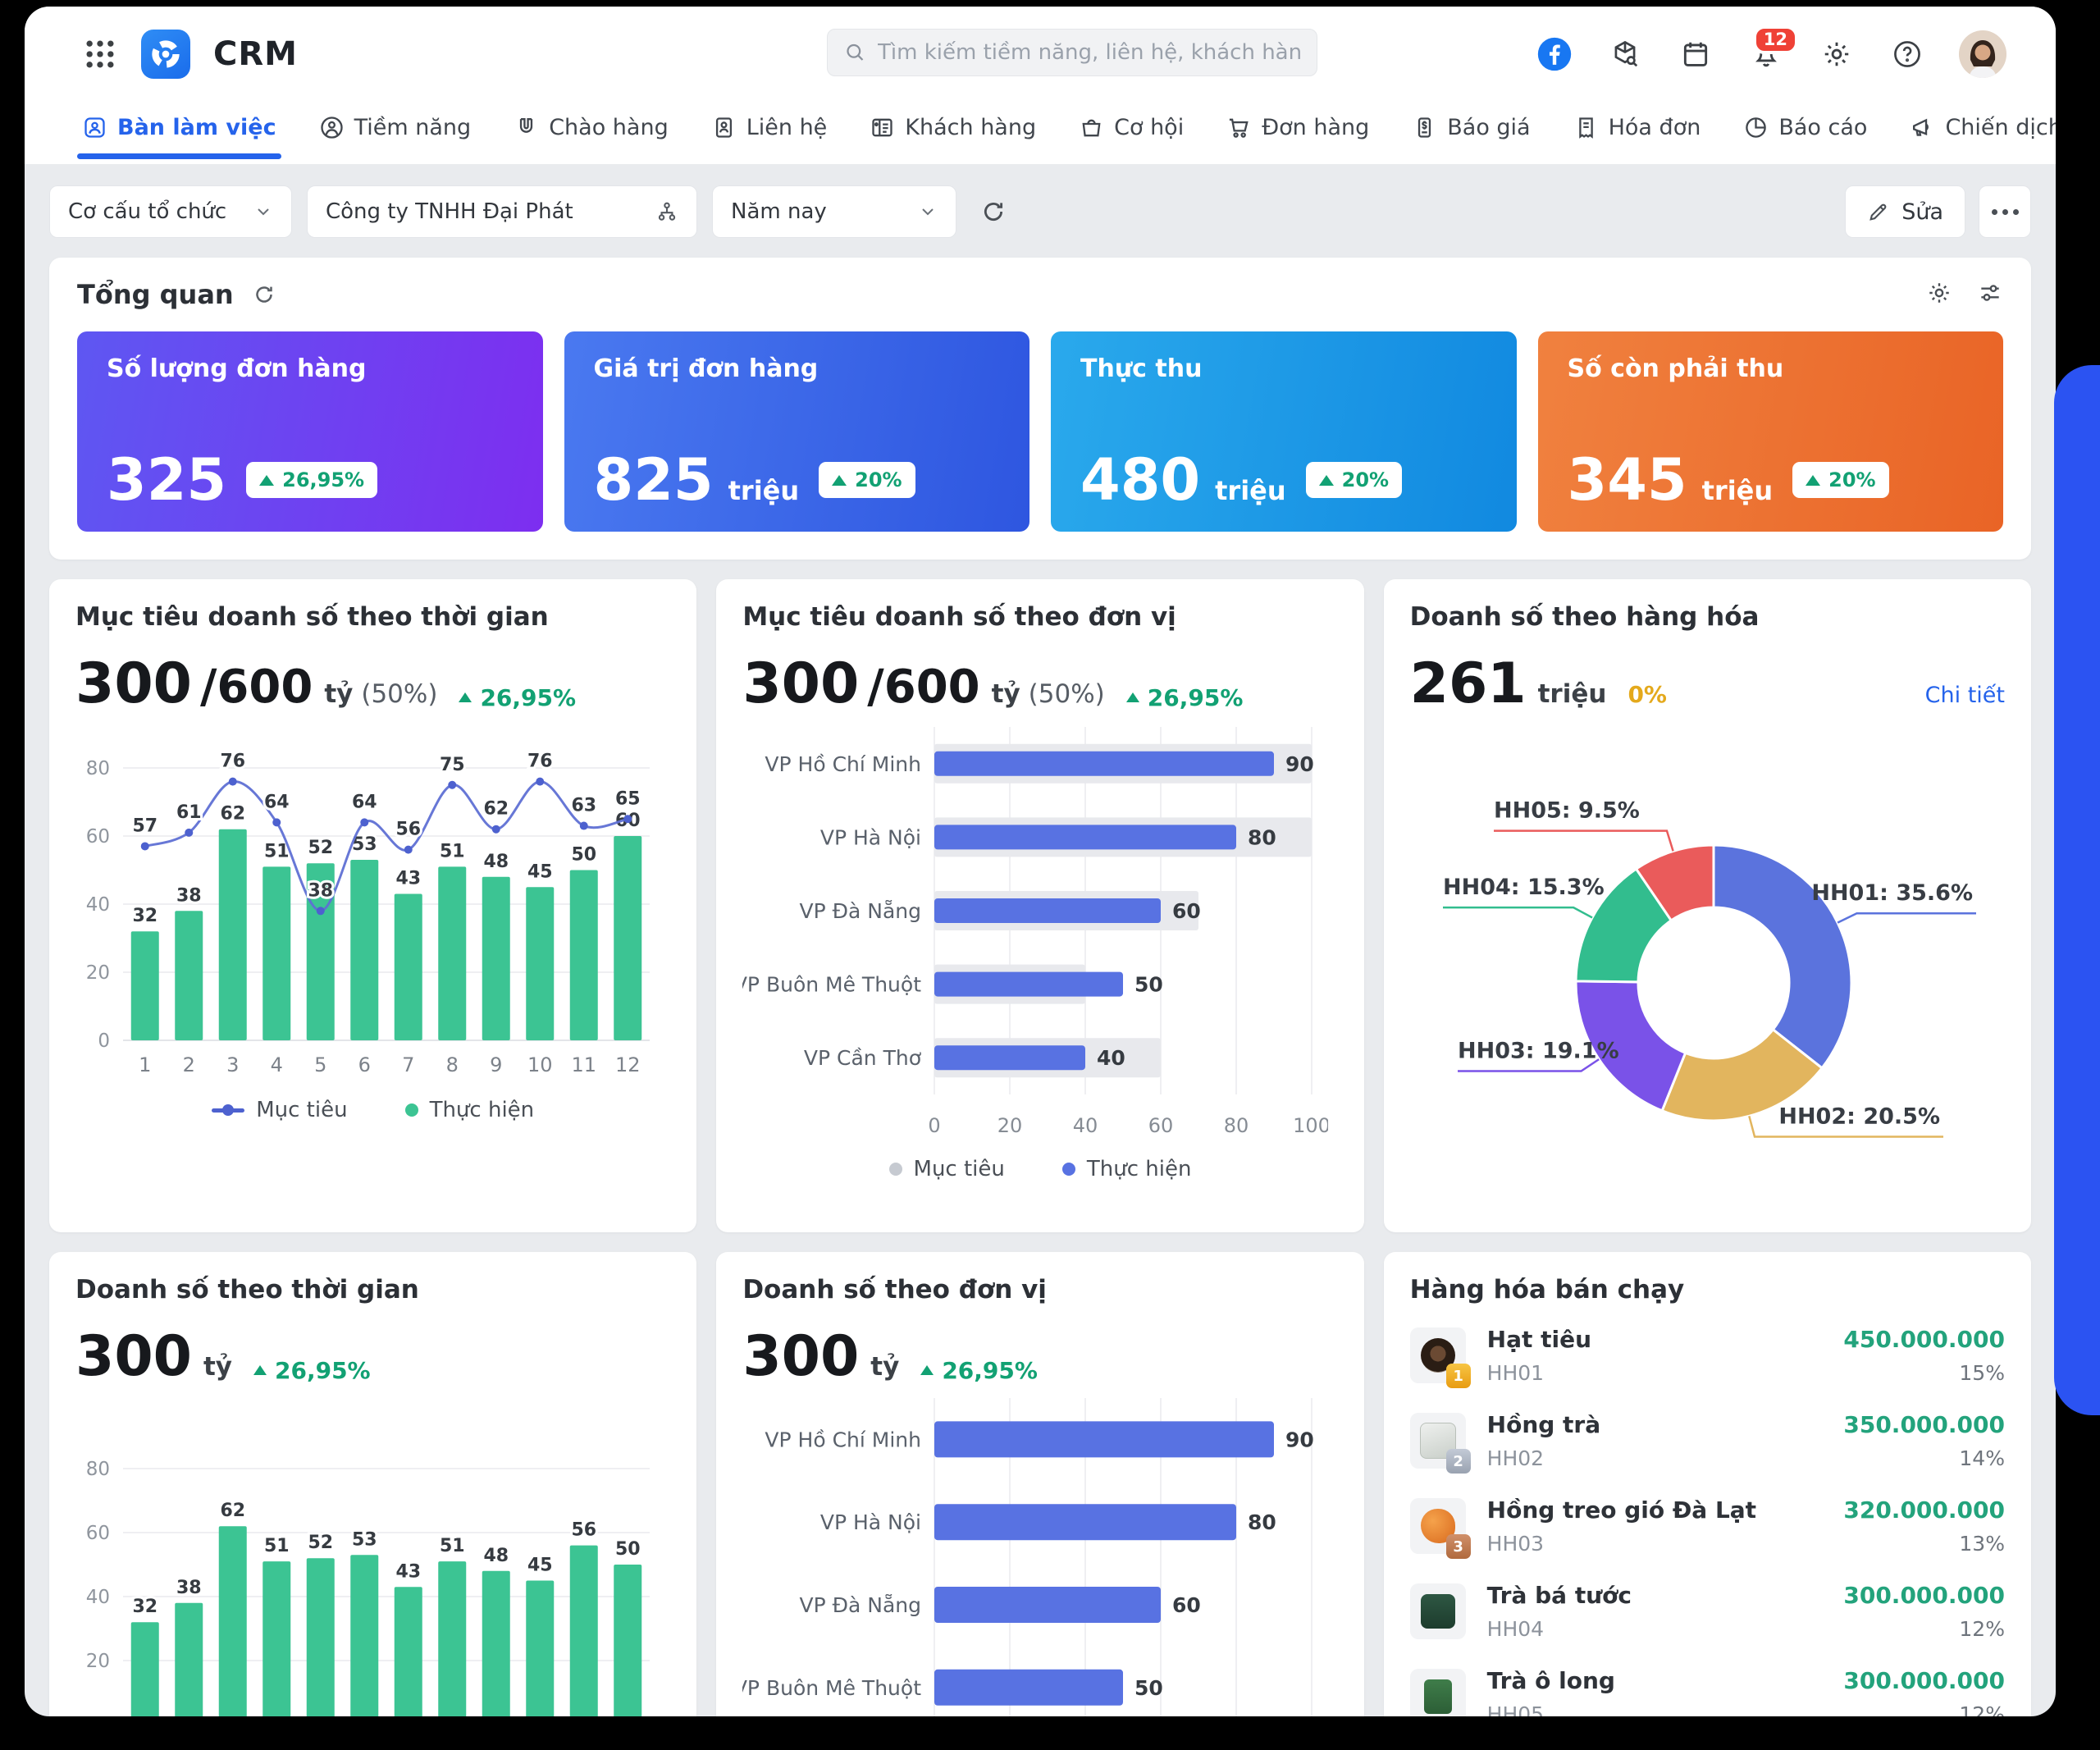 The height and width of the screenshot is (1750, 2100). What do you see at coordinates (1559, 1595) in the screenshot?
I see `product-name: Trà bá tước` at bounding box center [1559, 1595].